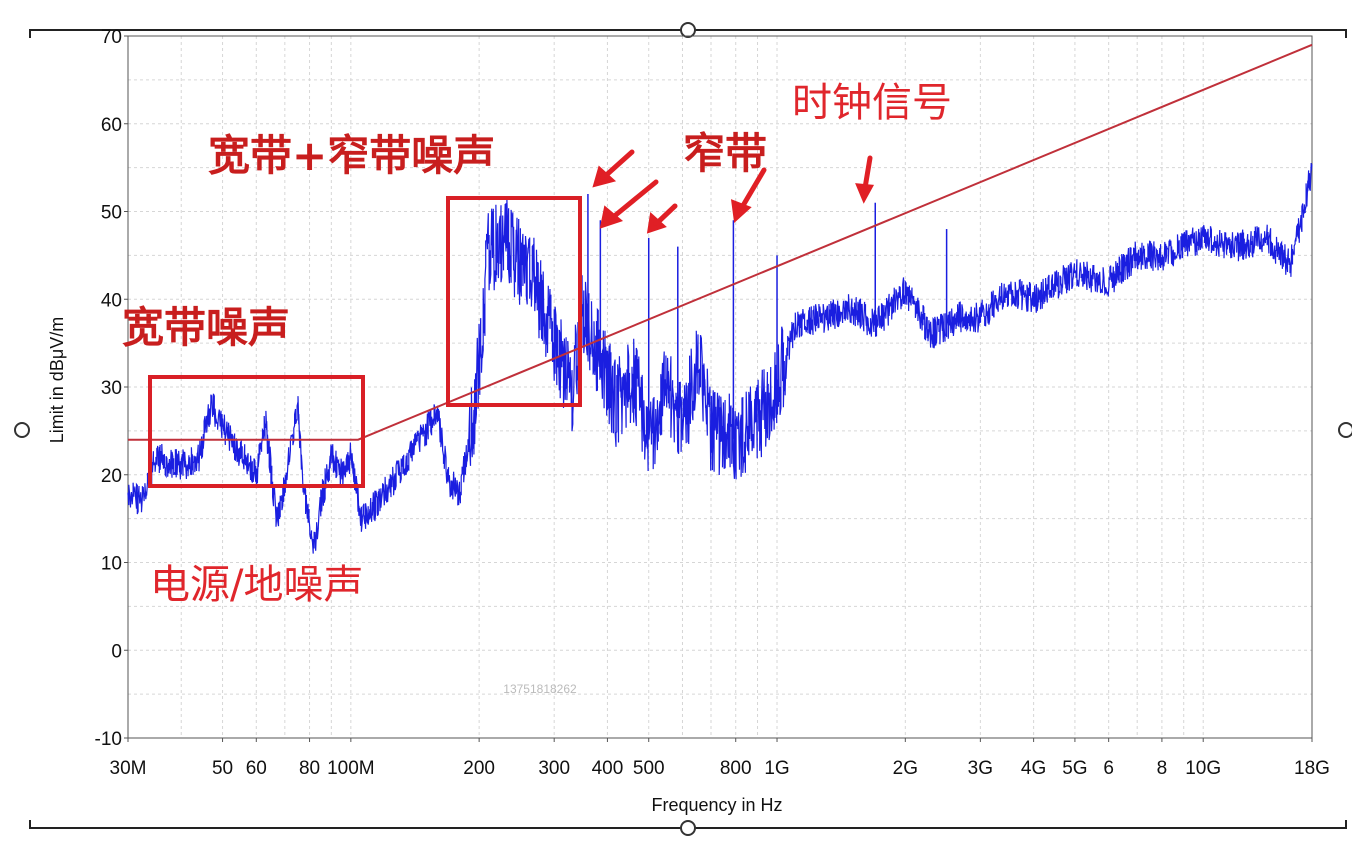  What do you see at coordinates (905, 768) in the screenshot?
I see `x-tick-label: 2G` at bounding box center [905, 768].